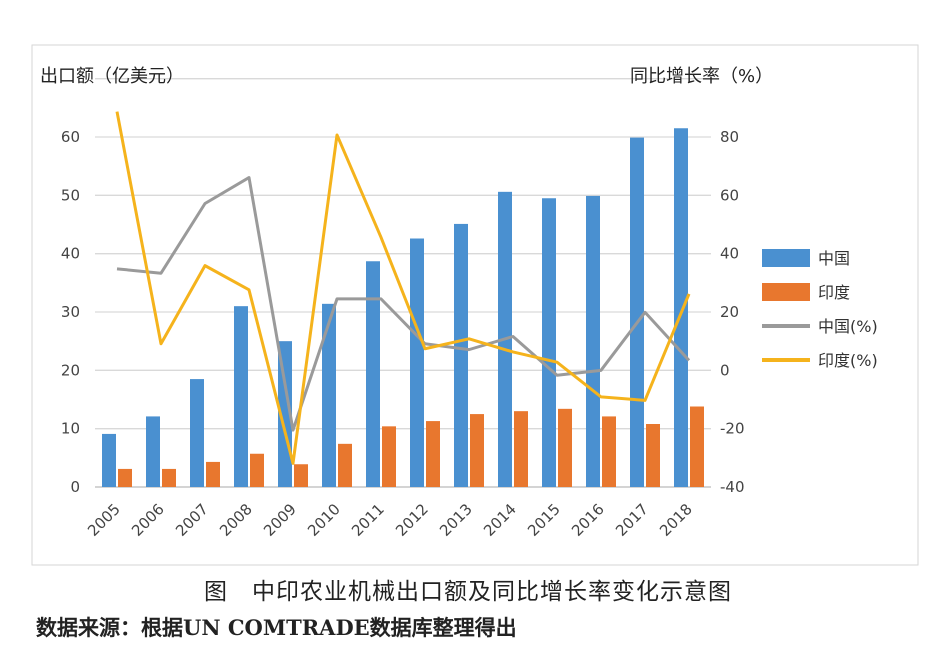  What do you see at coordinates (104, 520) in the screenshot?
I see `x-tick-label: 2005` at bounding box center [104, 520].